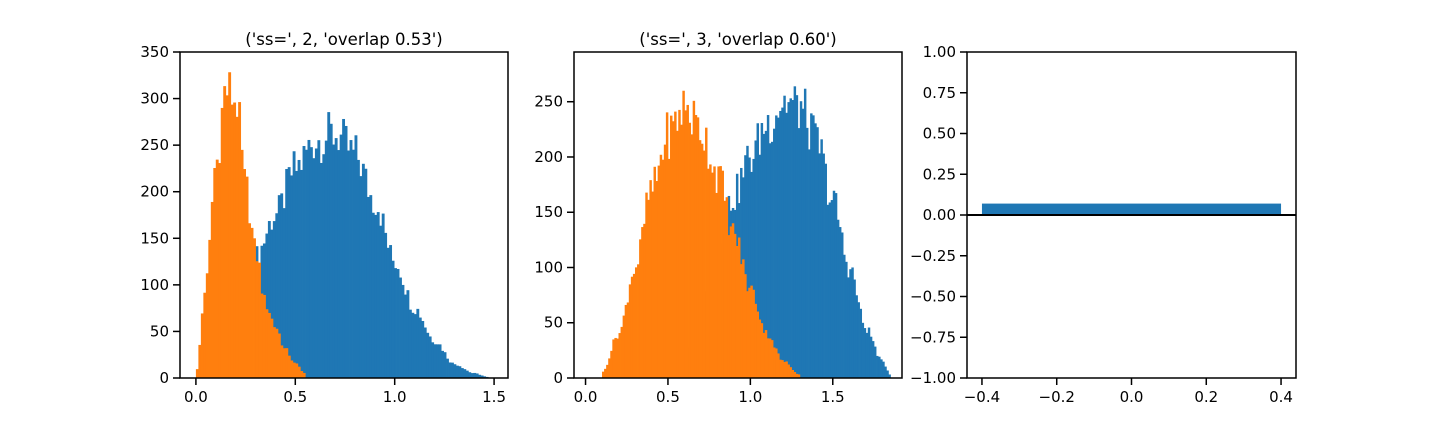  Describe the element at coordinates (939, 174) in the screenshot. I see `y-tick-label: 0.25` at that location.